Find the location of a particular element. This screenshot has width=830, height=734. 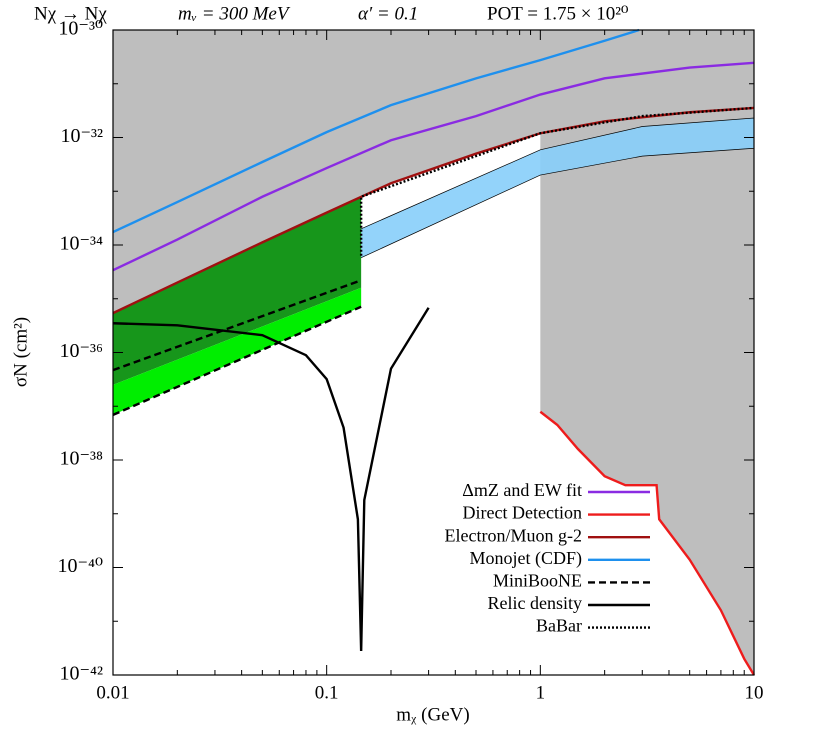

y-tick-label: 10⁻⁴² is located at coordinates (81, 674).